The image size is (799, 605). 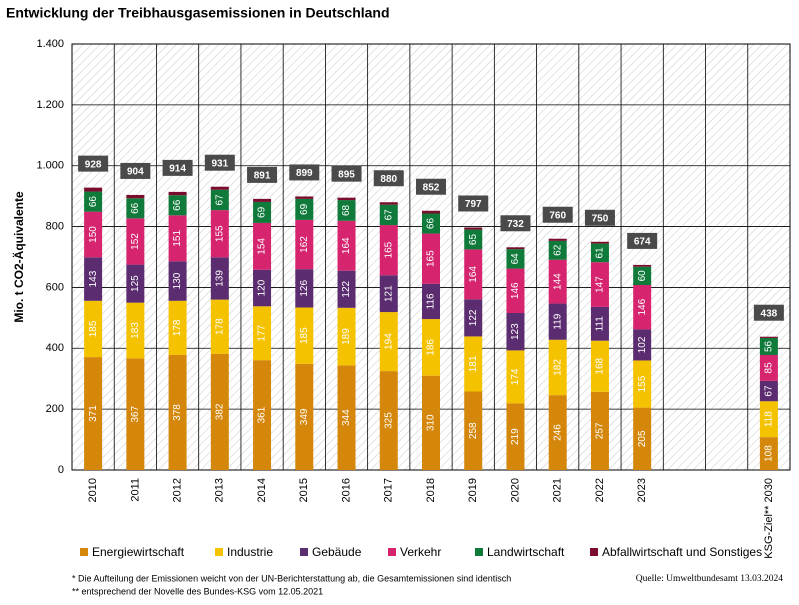 What do you see at coordinates (682, 552) in the screenshot?
I see `legend-label: Abfallwirtschaft und Sonstiges` at bounding box center [682, 552].